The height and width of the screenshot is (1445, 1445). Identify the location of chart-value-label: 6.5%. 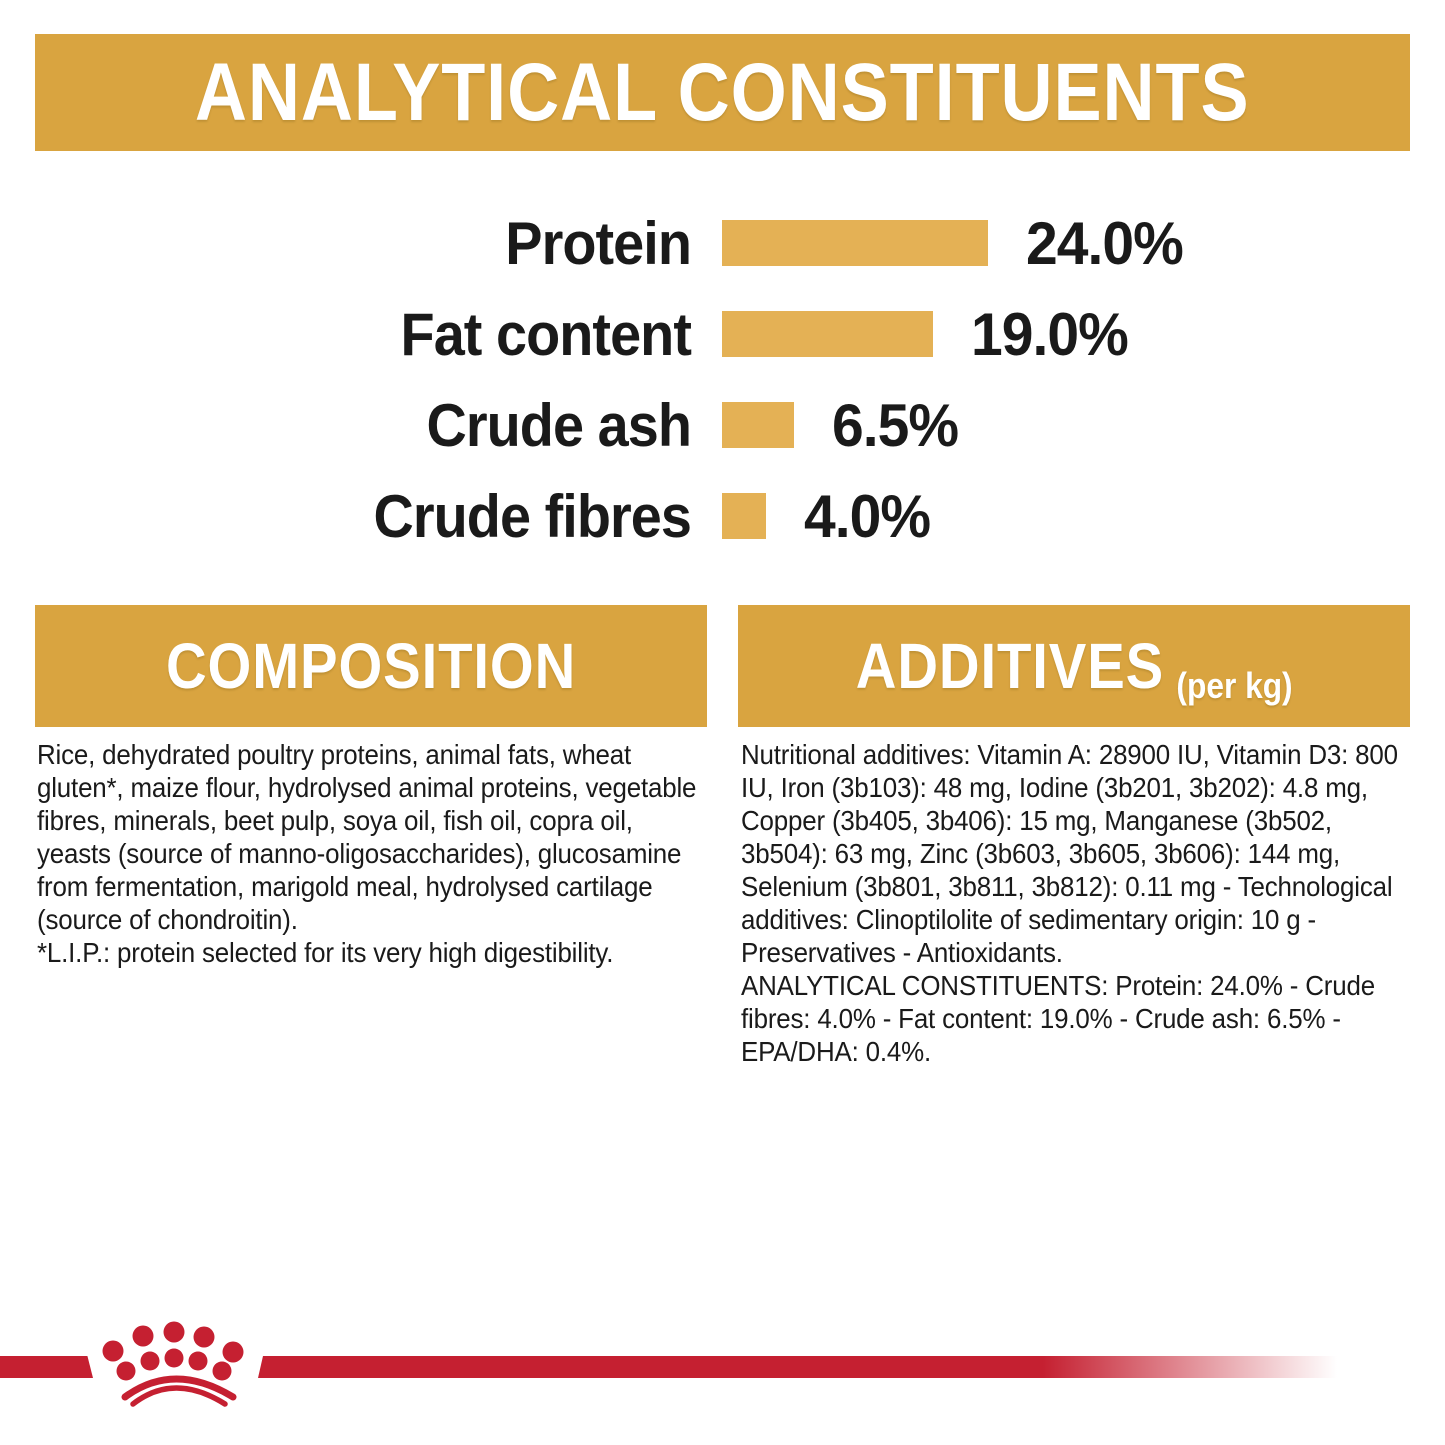
(895, 425).